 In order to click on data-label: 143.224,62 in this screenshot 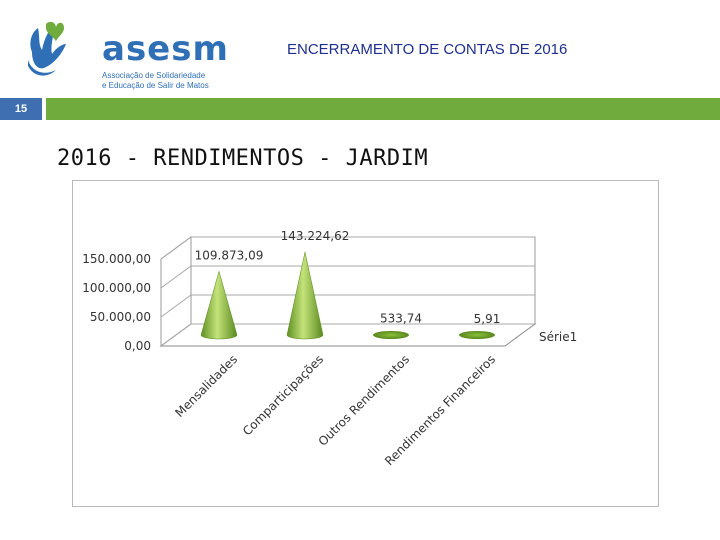, I will do `click(315, 236)`.